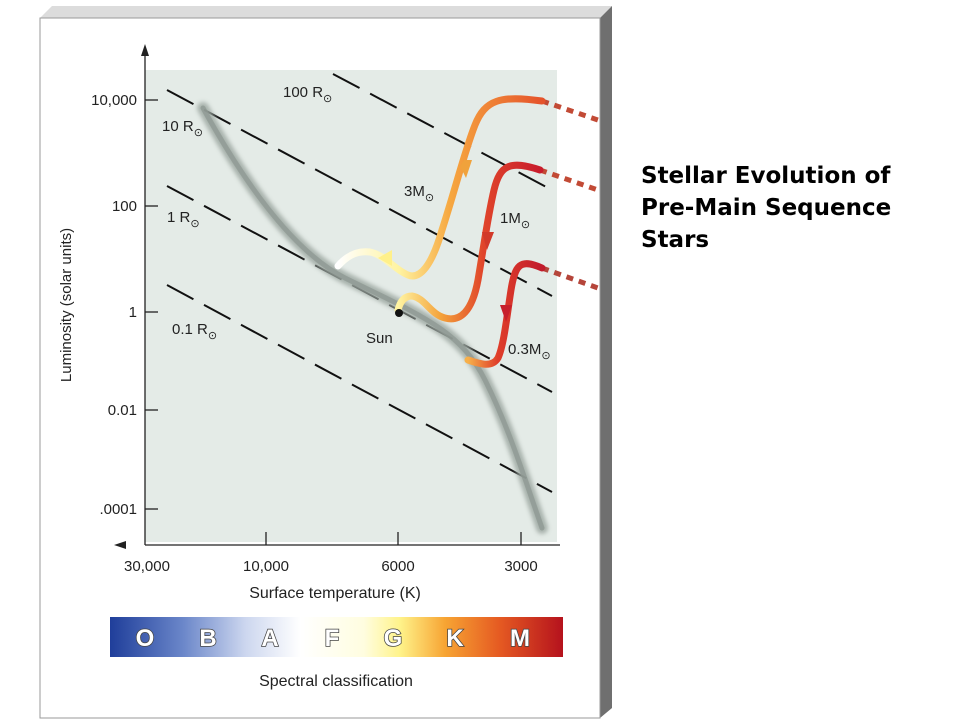 The image size is (960, 720). Describe the element at coordinates (66, 305) in the screenshot. I see `y-axis-title: Luminosity (solar units)` at that location.